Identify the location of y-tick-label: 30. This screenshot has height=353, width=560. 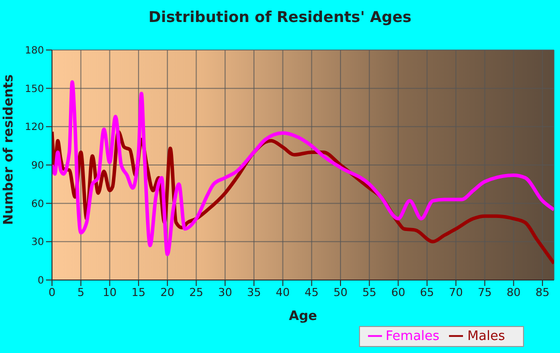
(37, 242).